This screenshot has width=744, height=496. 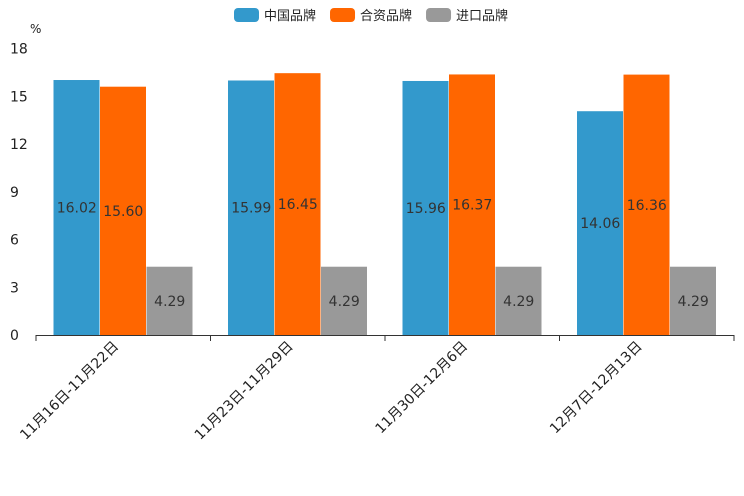 I want to click on x-category-label: 11月30日-12月6日, so click(x=422, y=388).